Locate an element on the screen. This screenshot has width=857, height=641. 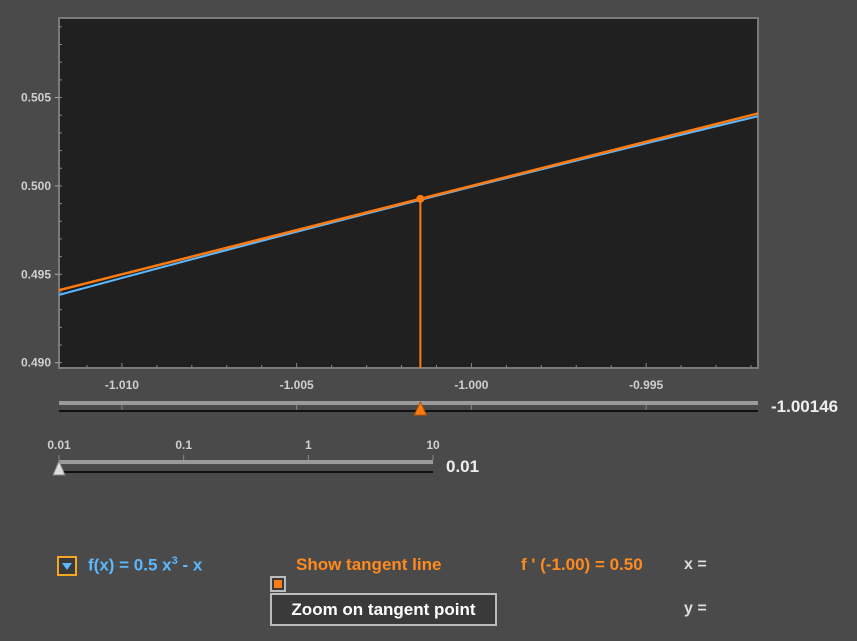
x-slider is located at coordinates (408, 408).